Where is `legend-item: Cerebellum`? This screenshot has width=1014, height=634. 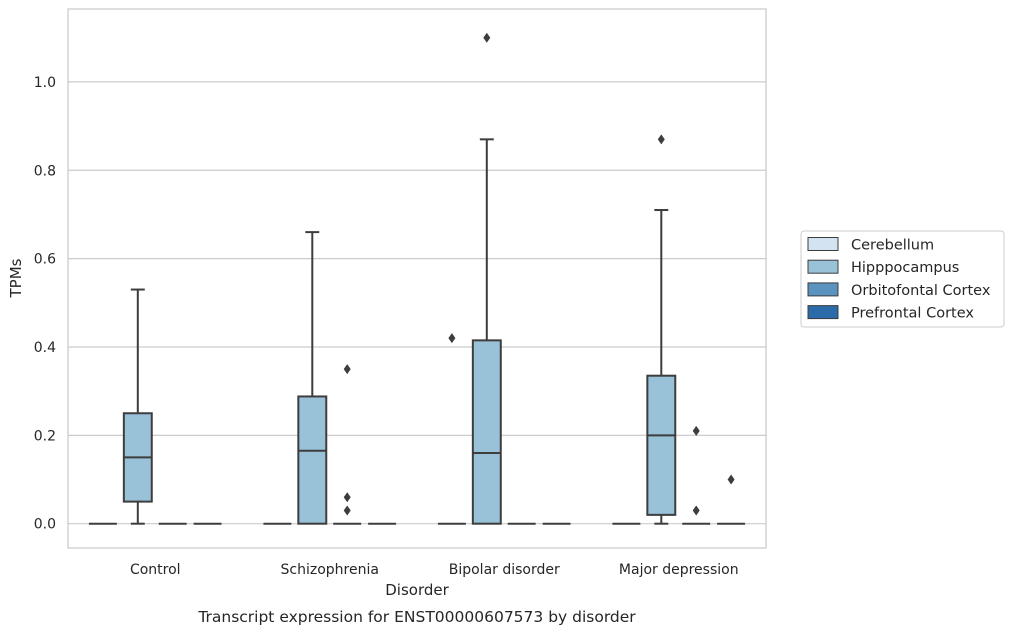
legend-item: Cerebellum is located at coordinates (870, 245).